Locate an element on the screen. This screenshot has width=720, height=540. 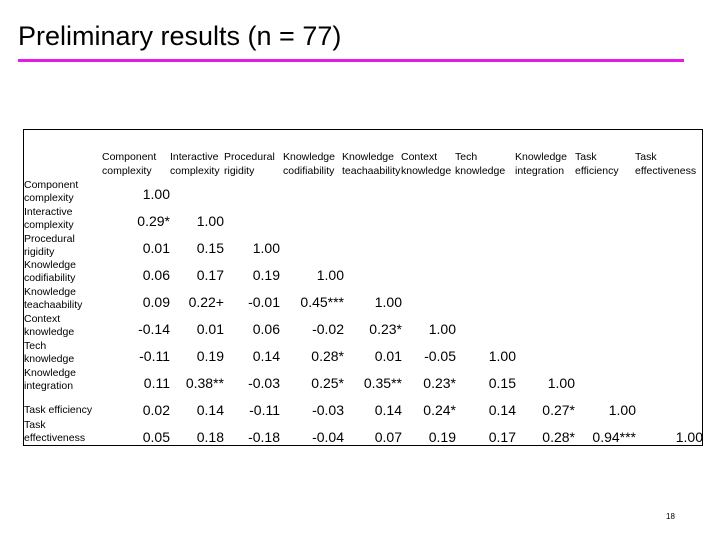
row-header-component-complexity: Component complexity is located at coordinates (51, 191).